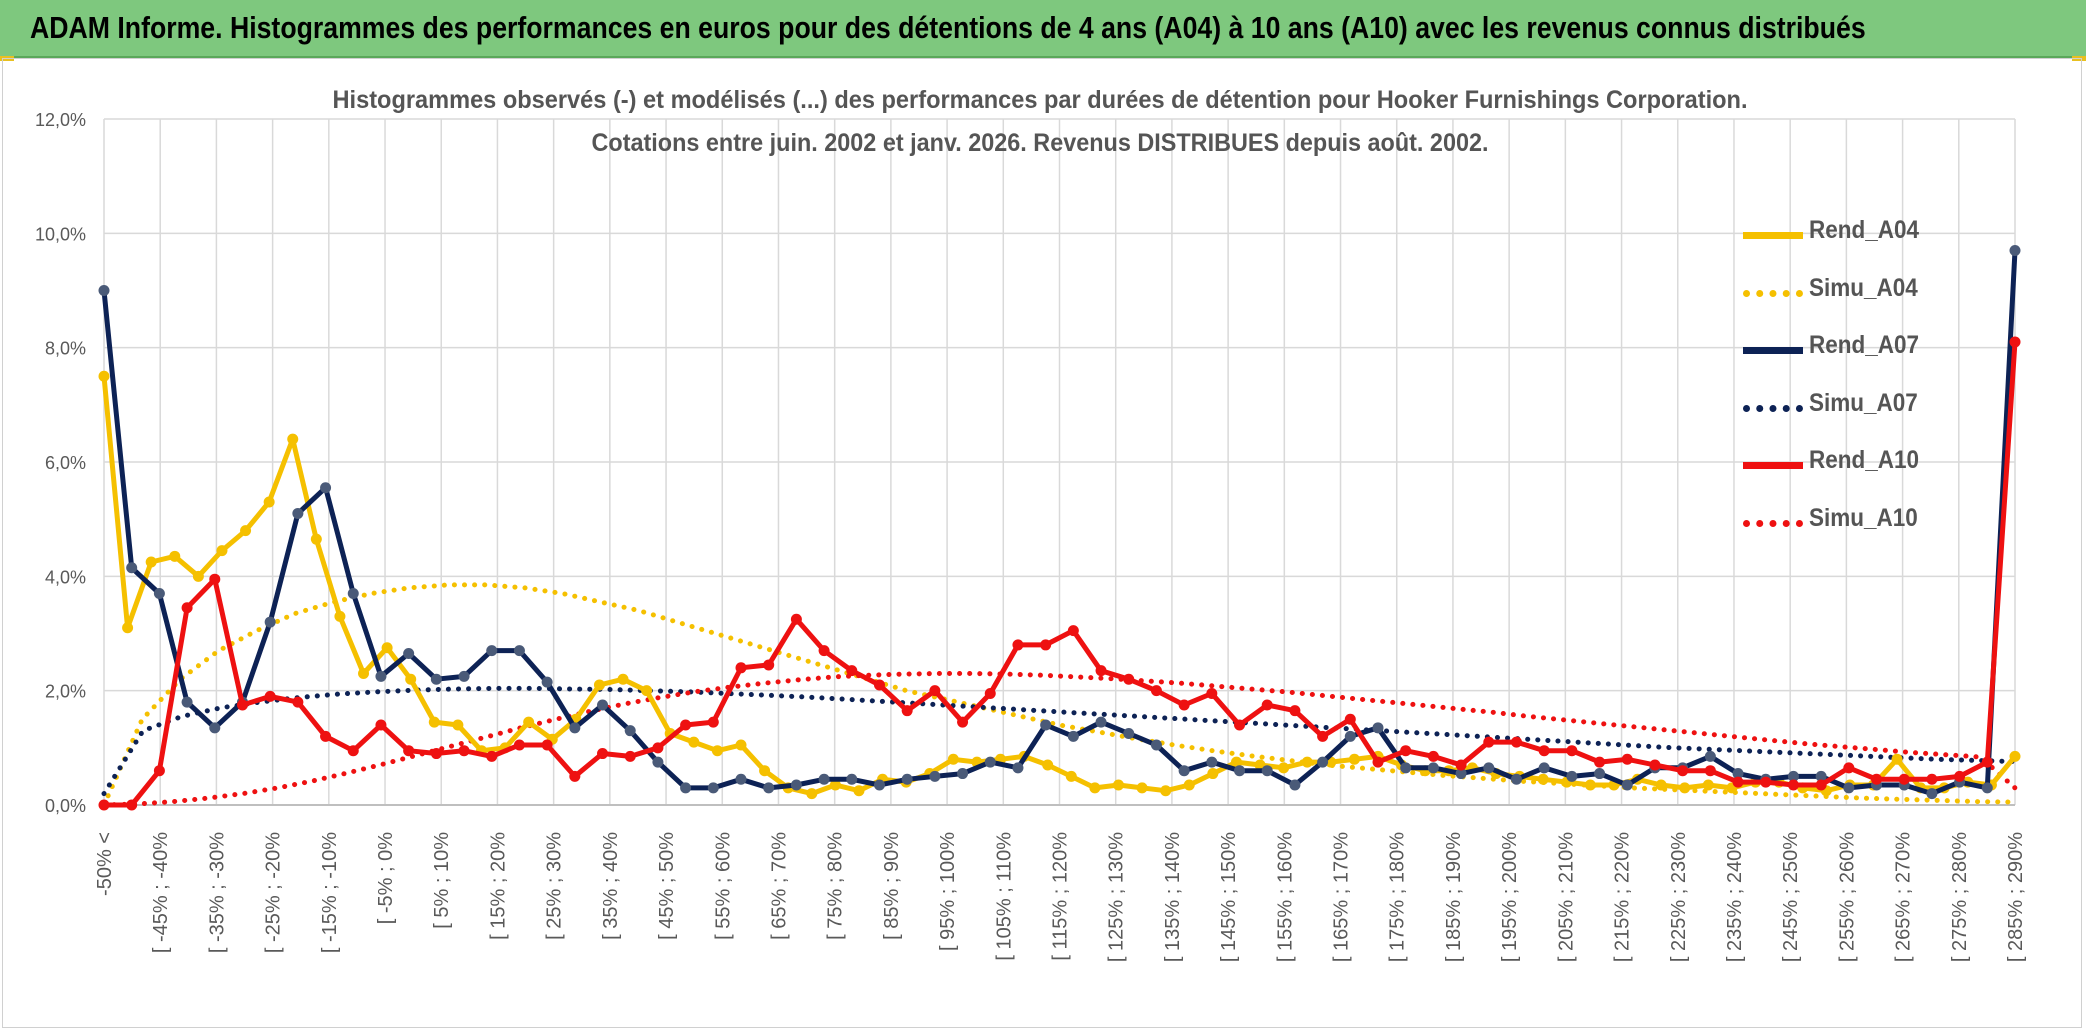  What do you see at coordinates (1173, 897) in the screenshot?
I see `x-tick-label: [ 135% ; 140%` at bounding box center [1173, 897].